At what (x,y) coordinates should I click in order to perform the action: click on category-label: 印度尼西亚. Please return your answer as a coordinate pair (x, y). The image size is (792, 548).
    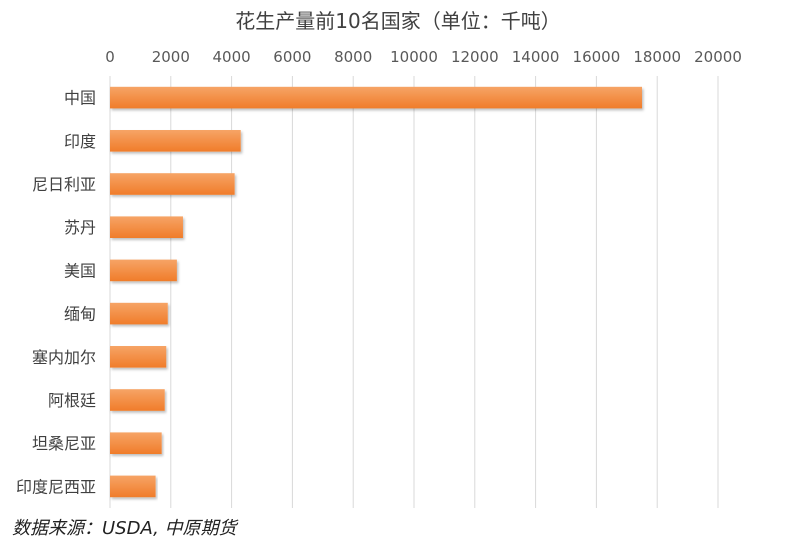
    Looking at the image, I should click on (56, 486).